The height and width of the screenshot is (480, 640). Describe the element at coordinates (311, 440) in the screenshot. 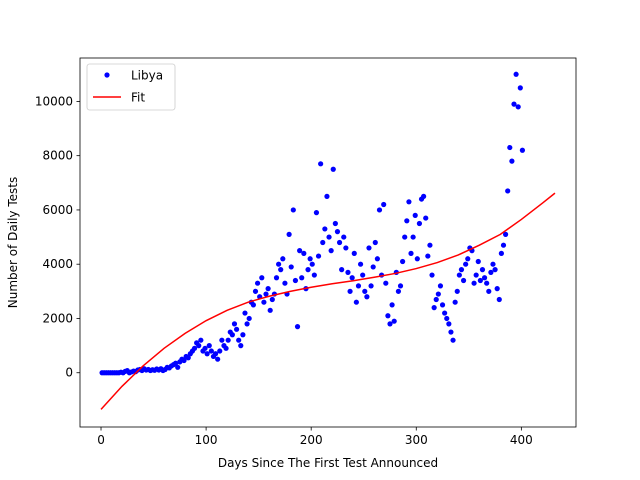

I see `x-tick-label: 200` at that location.